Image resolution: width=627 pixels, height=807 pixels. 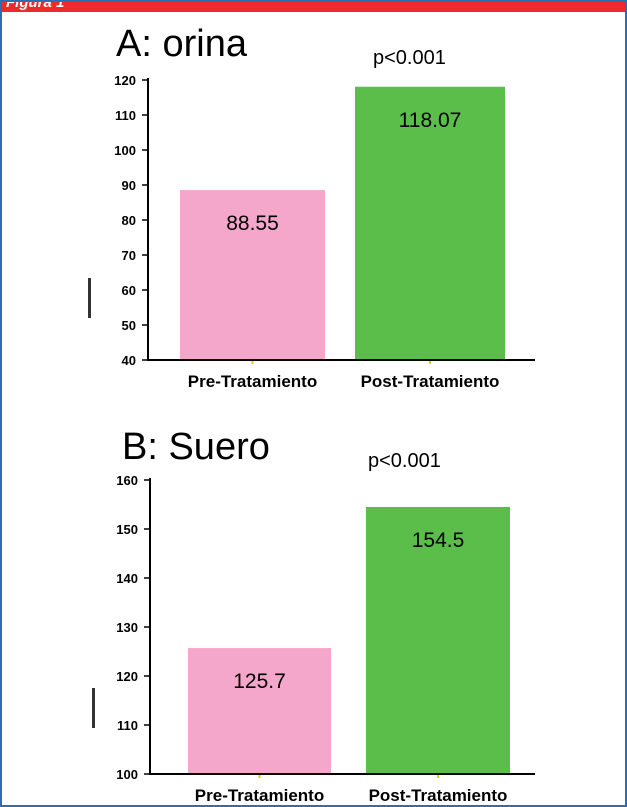 I want to click on chart-title: A: orina, so click(x=182, y=44).